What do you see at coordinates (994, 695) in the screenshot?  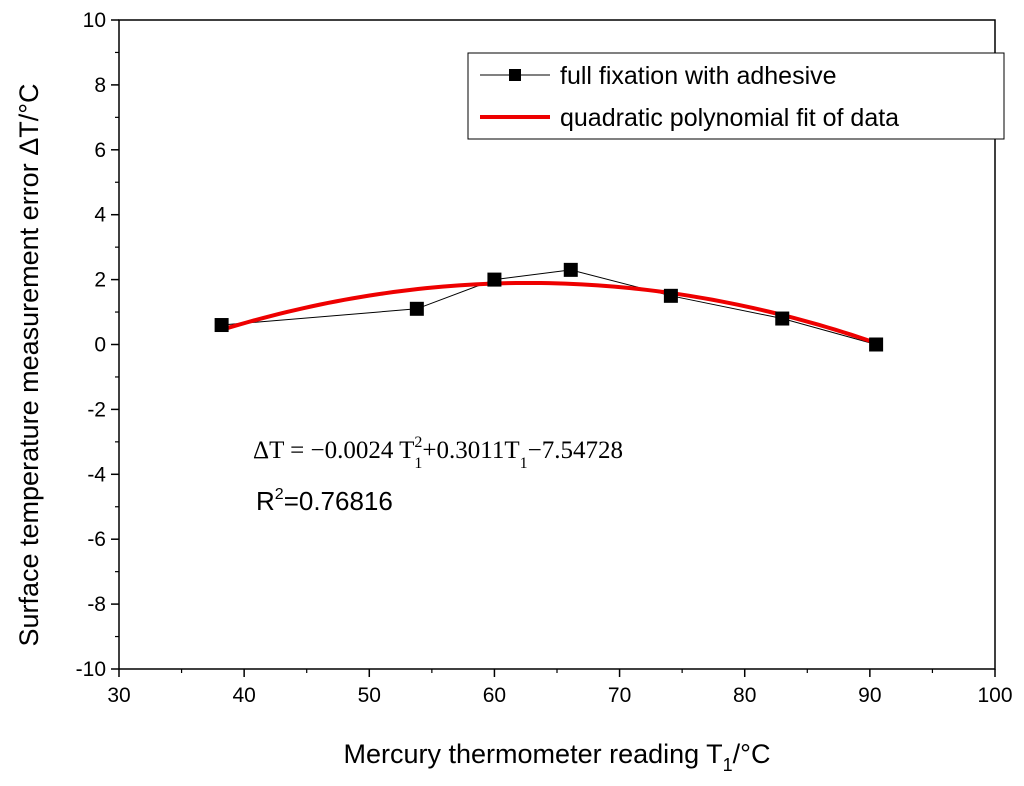 I see `x-tick-label: 100` at bounding box center [994, 695].